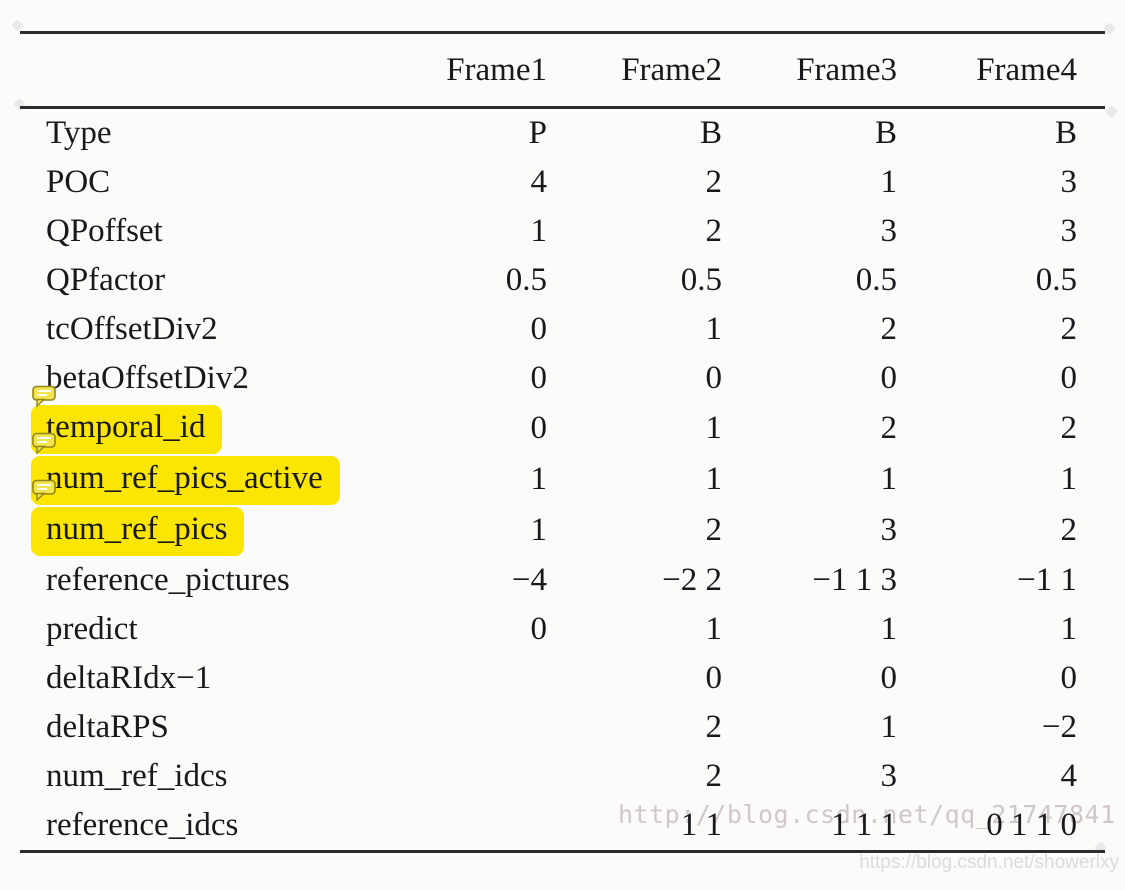 This screenshot has width=1125, height=890. Describe the element at coordinates (1001, 70) in the screenshot. I see `header-frame4: Frame4` at that location.